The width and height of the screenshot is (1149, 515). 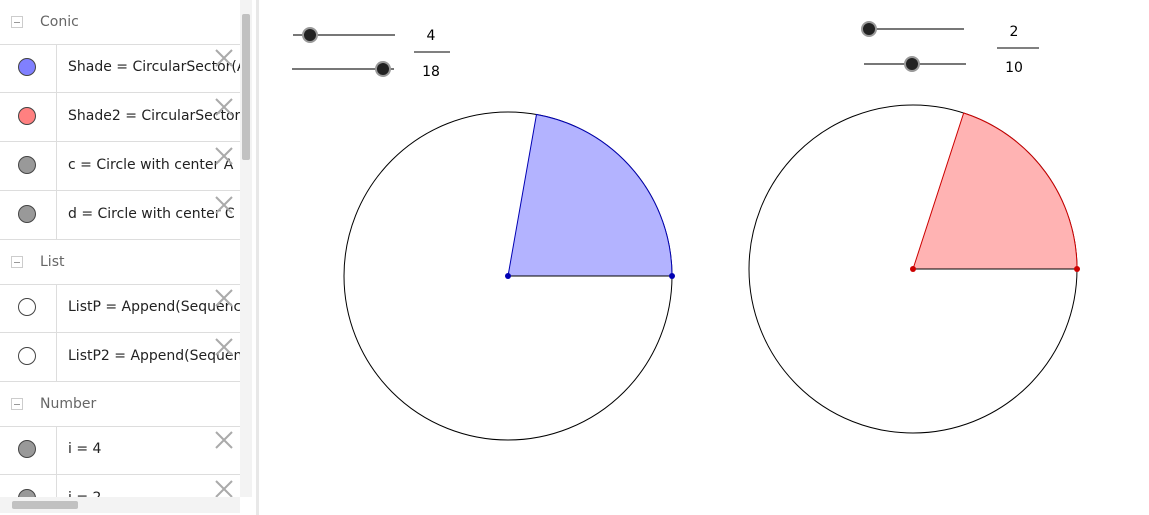 What do you see at coordinates (1014, 32) in the screenshot?
I see `numerator: 2` at bounding box center [1014, 32].